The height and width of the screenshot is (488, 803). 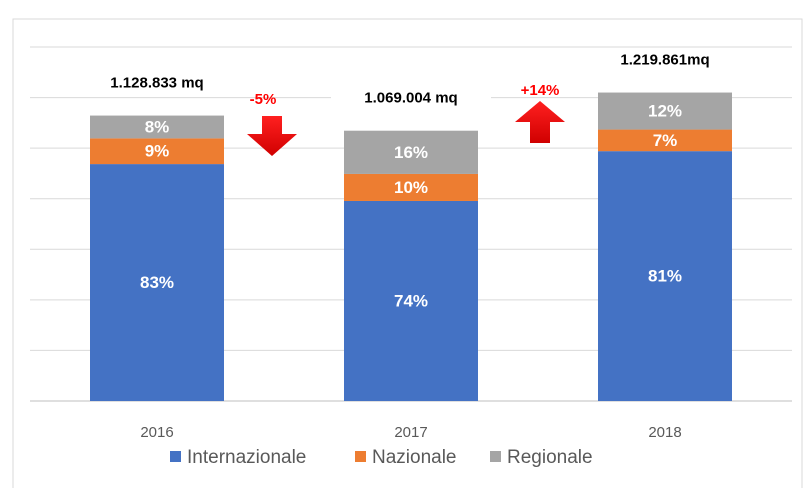 What do you see at coordinates (414, 457) in the screenshot?
I see `legend-label: Nazionale` at bounding box center [414, 457].